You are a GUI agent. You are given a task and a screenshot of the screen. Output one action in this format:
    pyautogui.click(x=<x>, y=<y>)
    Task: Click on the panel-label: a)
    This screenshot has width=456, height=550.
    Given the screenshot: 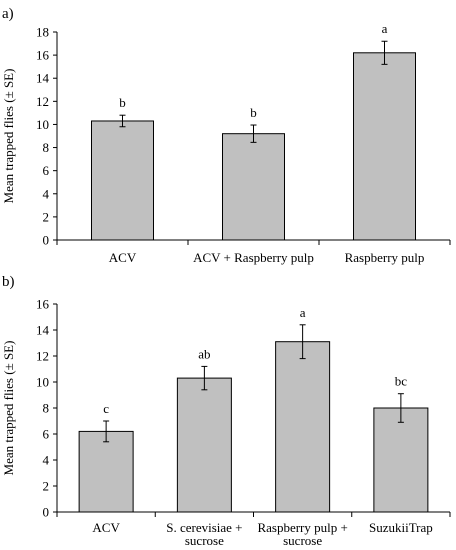 What is the action you would take?
    pyautogui.click(x=8, y=14)
    